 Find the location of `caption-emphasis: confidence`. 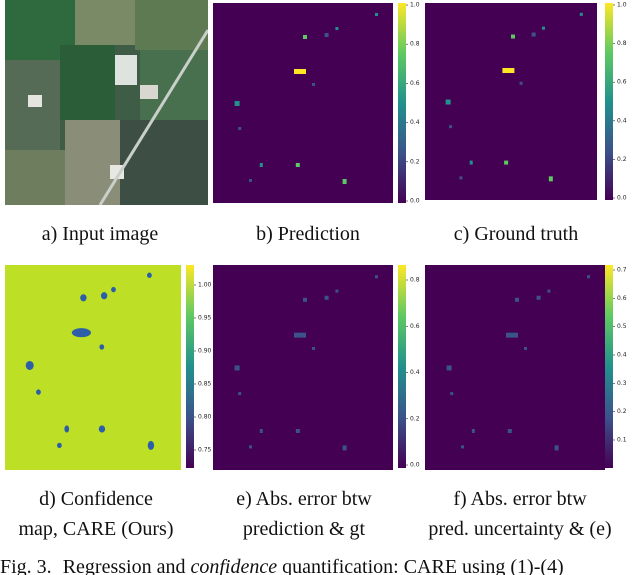

caption-emphasis: confidence is located at coordinates (233, 565).